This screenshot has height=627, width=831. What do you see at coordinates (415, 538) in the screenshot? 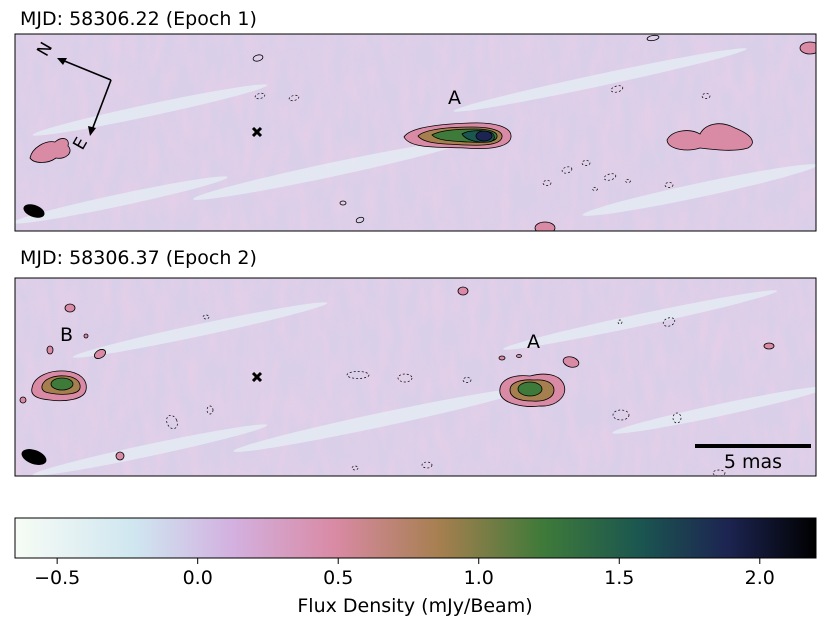
I see `colorbar-gradient` at bounding box center [415, 538].